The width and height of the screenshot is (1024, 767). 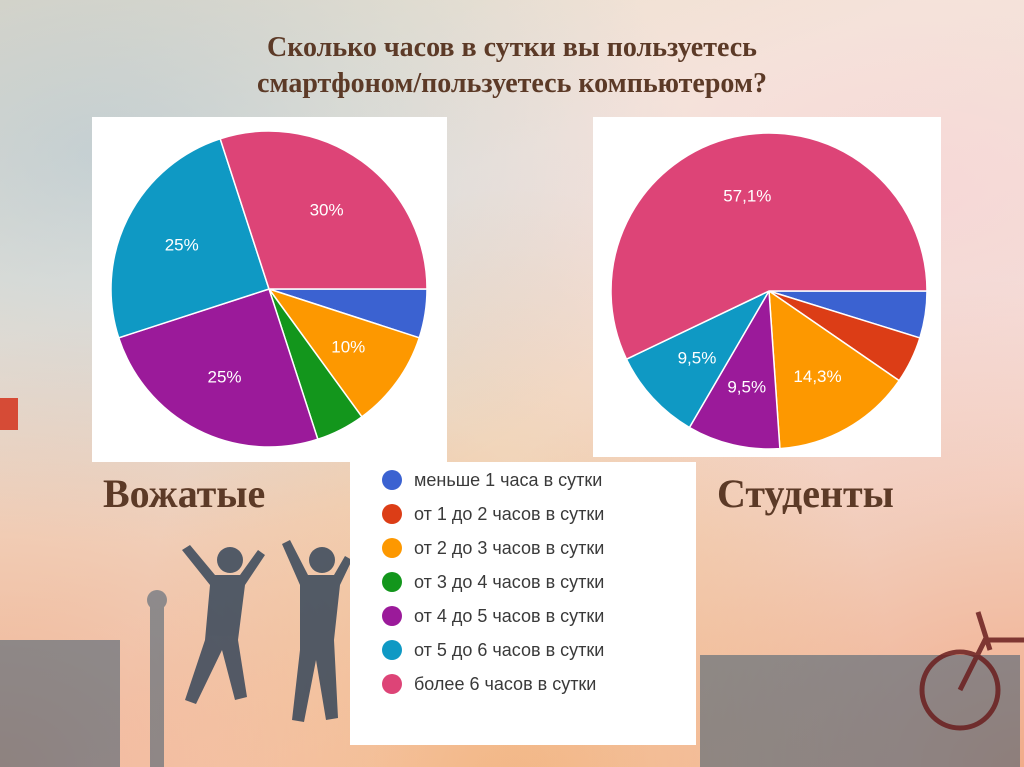 What do you see at coordinates (817, 376) in the screenshot?
I see `slice-data-label: 14,3%` at bounding box center [817, 376].